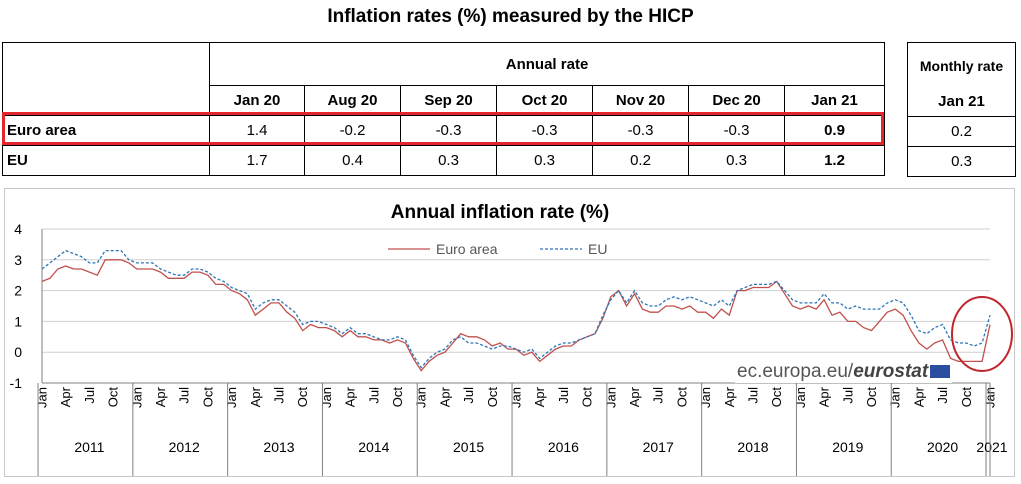 This screenshot has width=1021, height=484. Describe the element at coordinates (468, 447) in the screenshot. I see `year-label: 2015` at that location.